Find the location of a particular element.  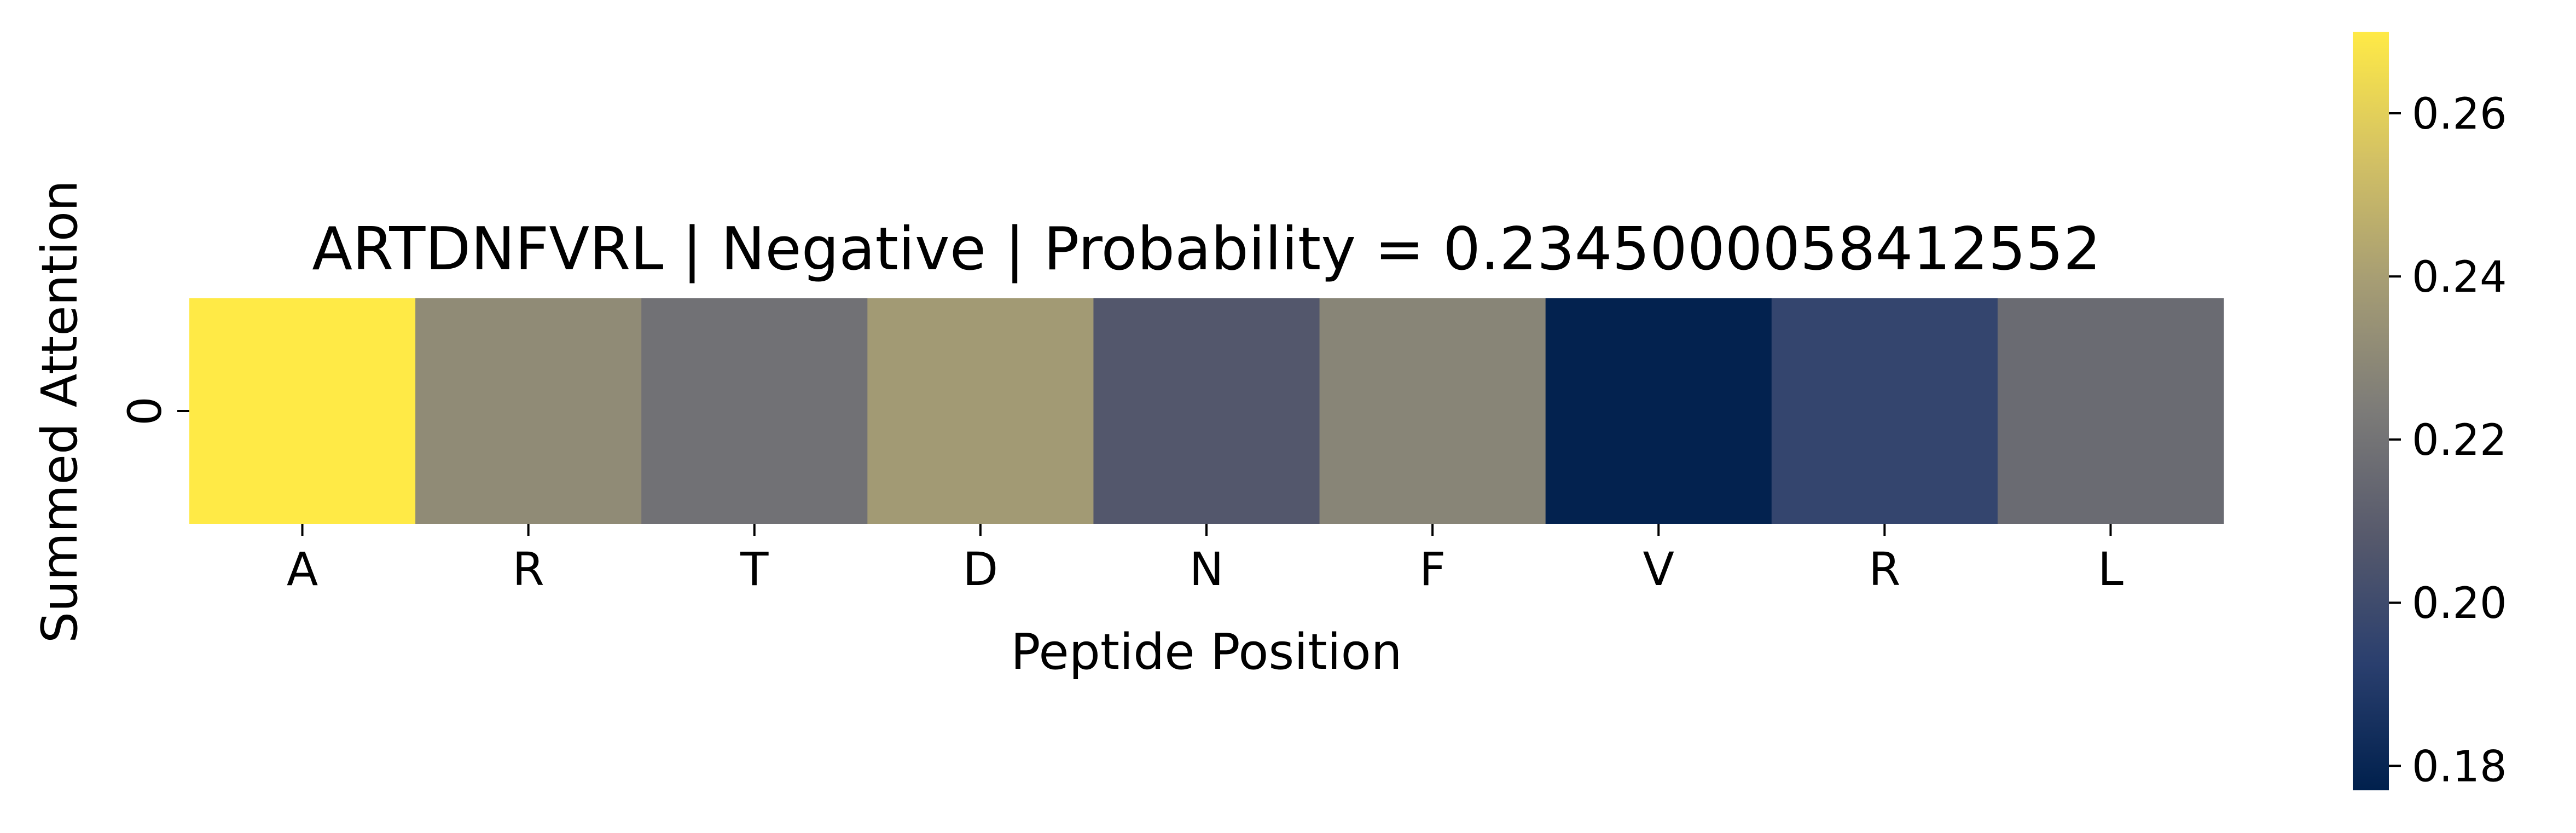

colorbar-tick-label: 0.18 is located at coordinates (2459, 766).